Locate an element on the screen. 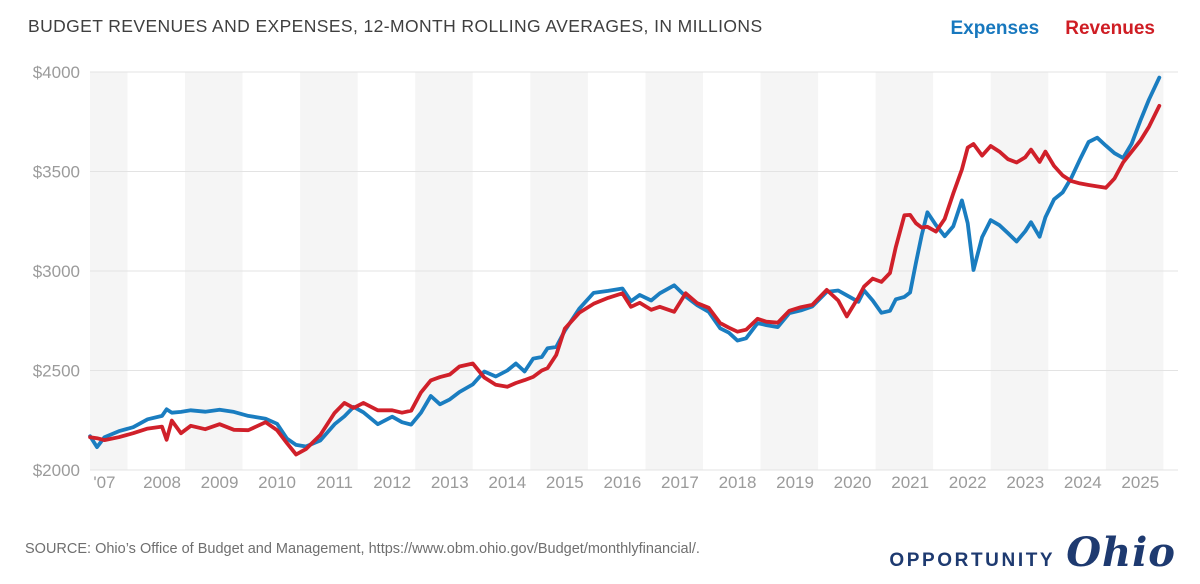  logo-script-ohio: Ohio is located at coordinates (1121, 552).